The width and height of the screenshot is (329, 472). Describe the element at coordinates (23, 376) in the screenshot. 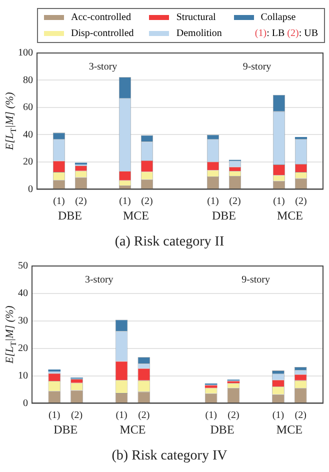

I see `y-tick-label: 10` at that location.